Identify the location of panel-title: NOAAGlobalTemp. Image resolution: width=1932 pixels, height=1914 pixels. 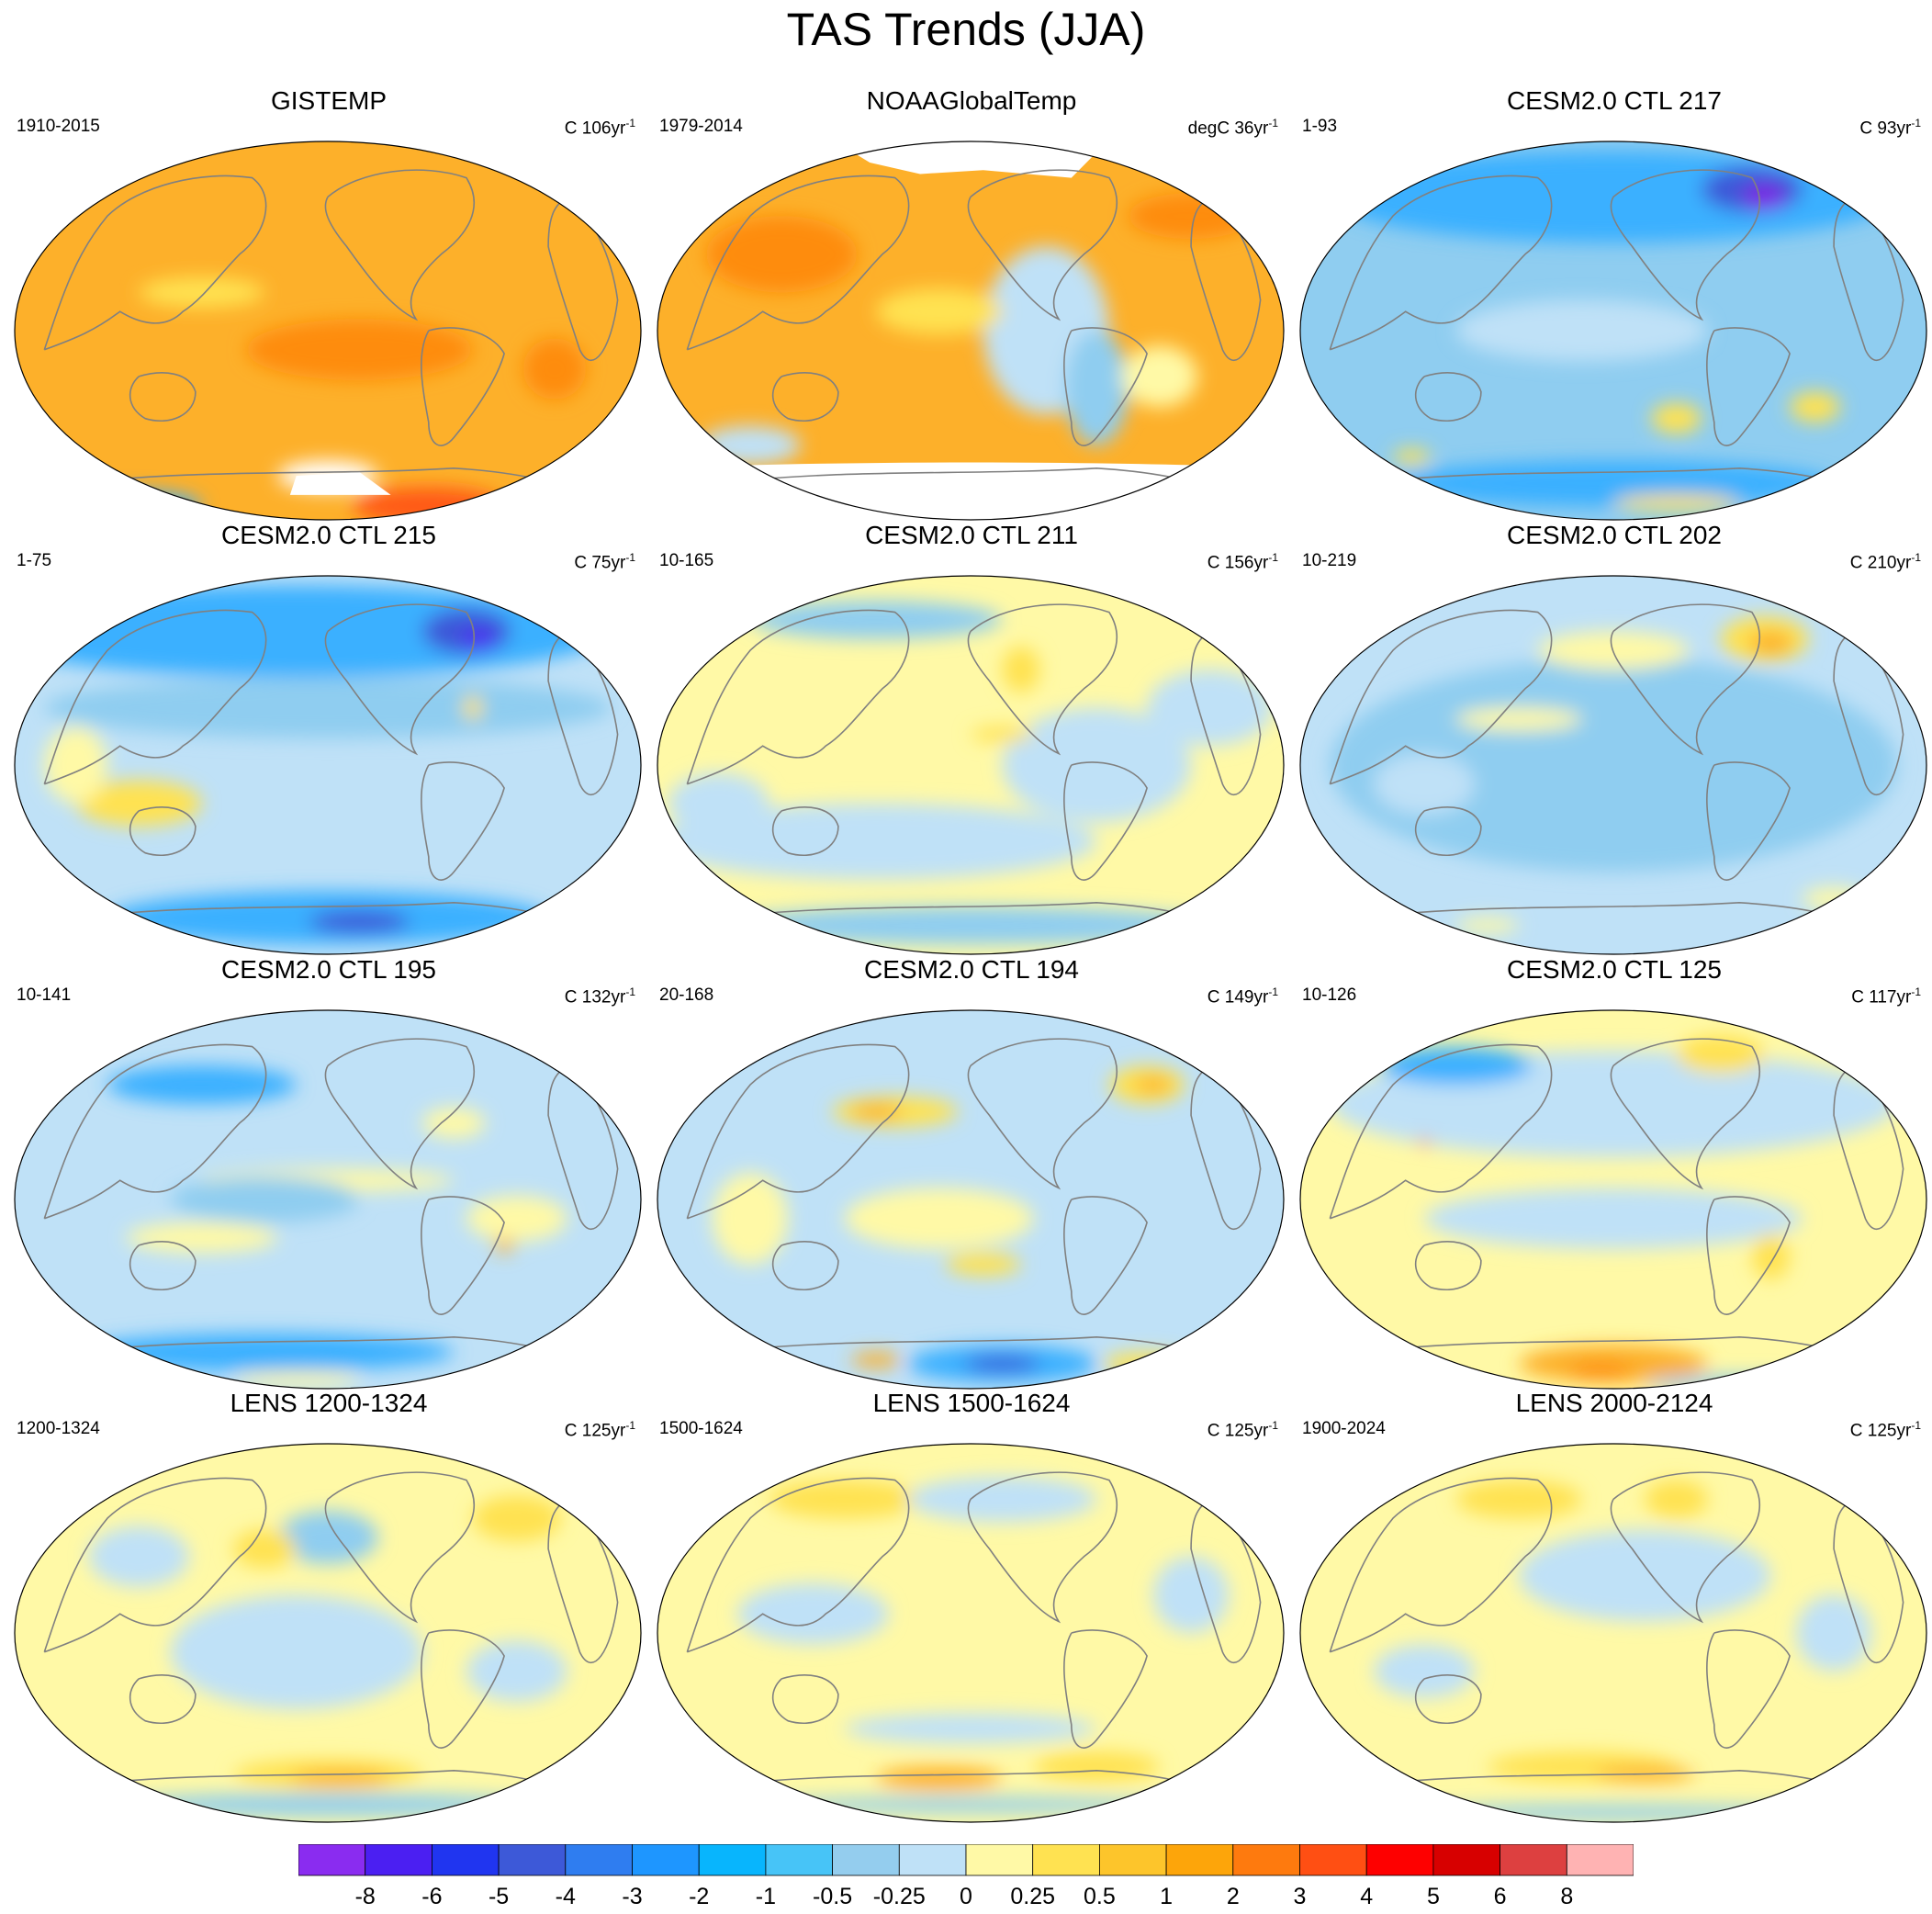
(971, 100).